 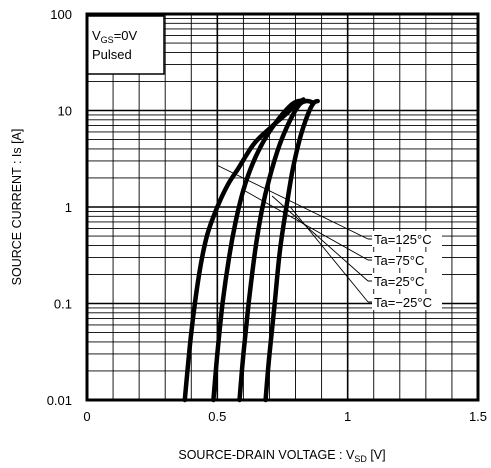 I want to click on series-label: Ta=−25°C, so click(x=403, y=302).